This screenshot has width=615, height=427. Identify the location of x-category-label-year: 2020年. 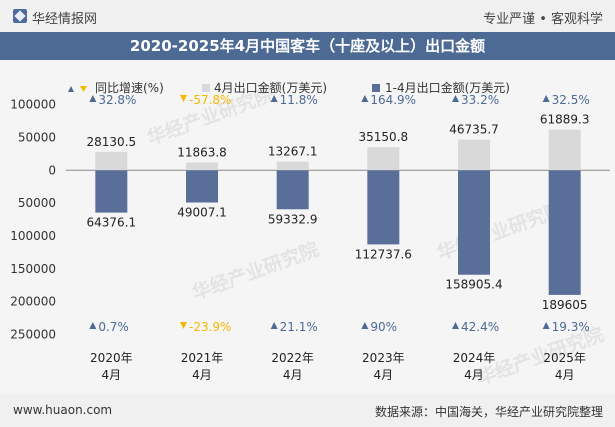
(111, 358).